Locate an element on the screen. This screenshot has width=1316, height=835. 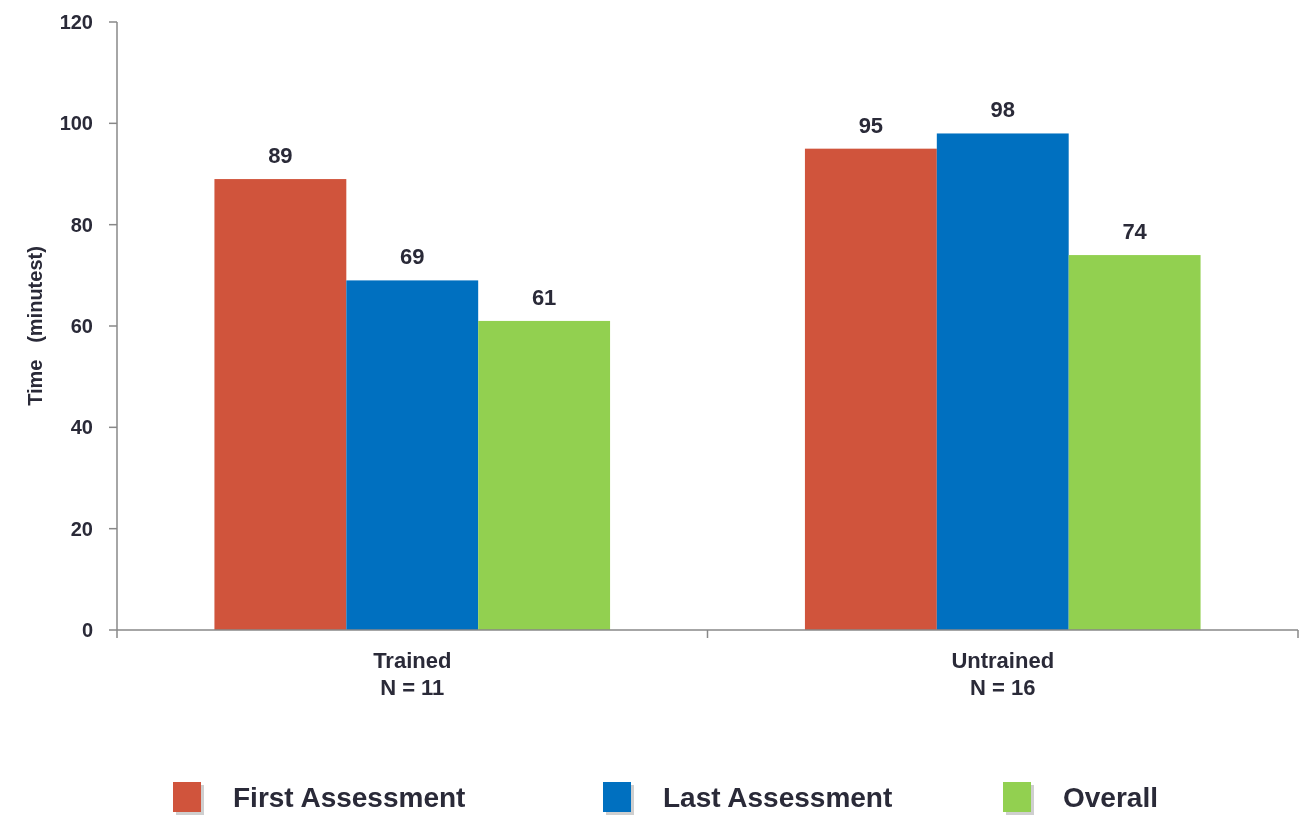
legend-label: Overall is located at coordinates (1110, 797).